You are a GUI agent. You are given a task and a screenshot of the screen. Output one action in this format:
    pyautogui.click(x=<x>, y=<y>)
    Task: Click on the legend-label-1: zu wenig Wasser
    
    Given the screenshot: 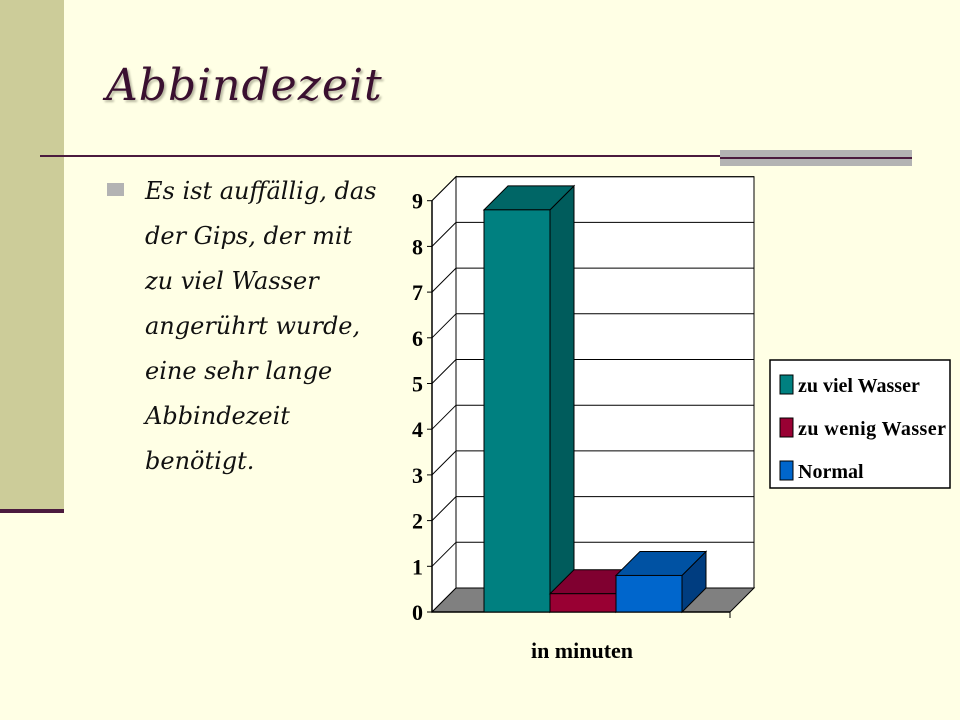 What is the action you would take?
    pyautogui.click(x=872, y=429)
    